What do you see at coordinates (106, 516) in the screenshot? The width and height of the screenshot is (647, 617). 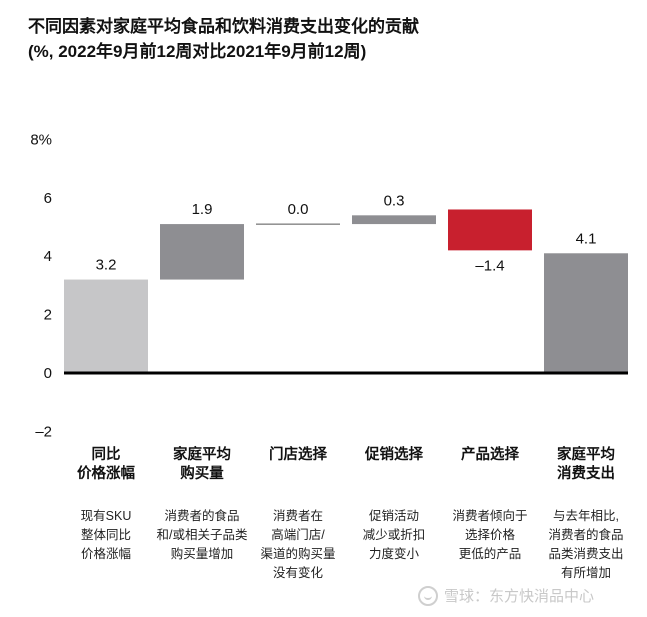 I see `description-line: 现有SKU` at bounding box center [106, 516].